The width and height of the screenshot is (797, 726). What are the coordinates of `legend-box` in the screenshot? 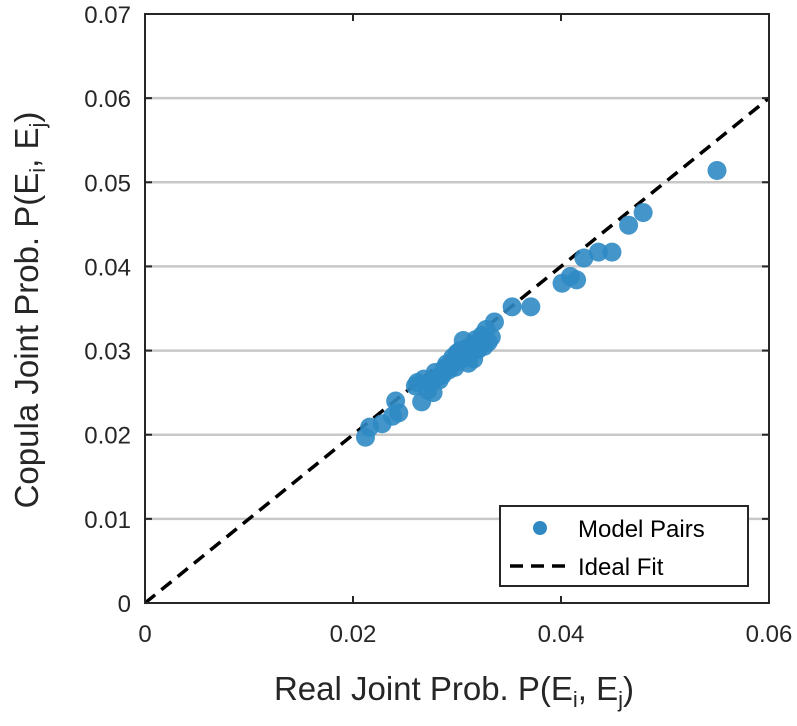 It's located at (624, 546).